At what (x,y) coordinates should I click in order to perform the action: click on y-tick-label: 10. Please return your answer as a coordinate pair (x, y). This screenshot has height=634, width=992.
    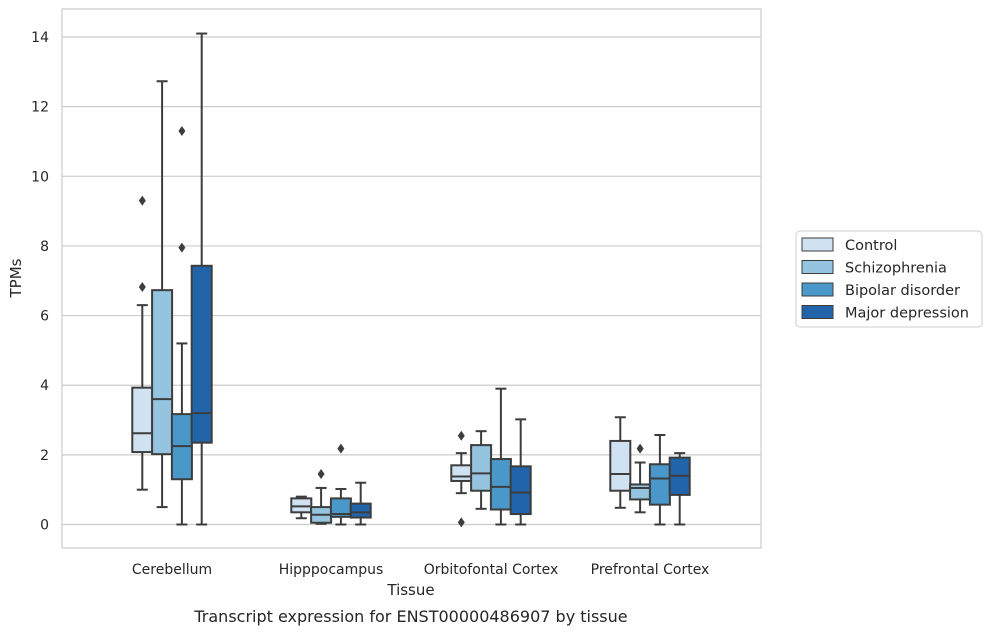
    Looking at the image, I should click on (40, 177).